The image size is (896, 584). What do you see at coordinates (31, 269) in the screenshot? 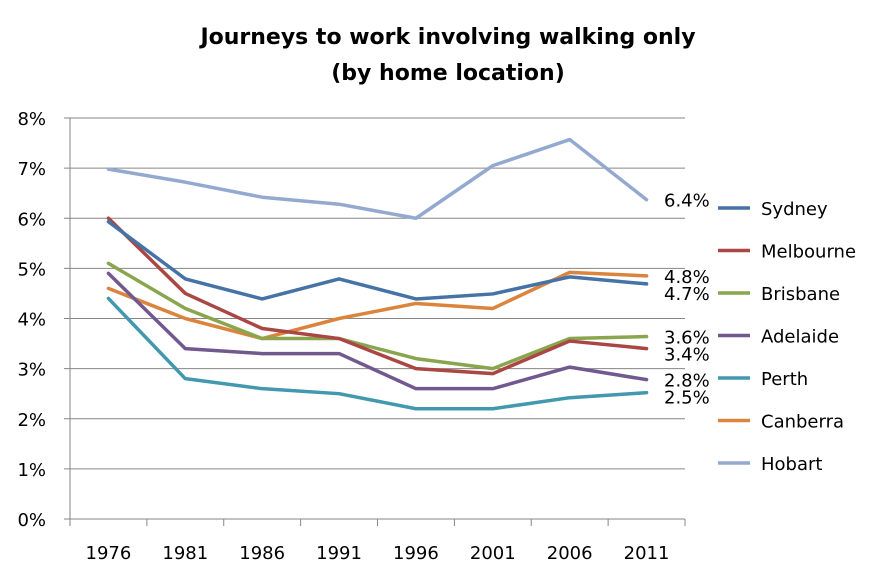
I see `y-tick-label: 5%` at bounding box center [31, 269].